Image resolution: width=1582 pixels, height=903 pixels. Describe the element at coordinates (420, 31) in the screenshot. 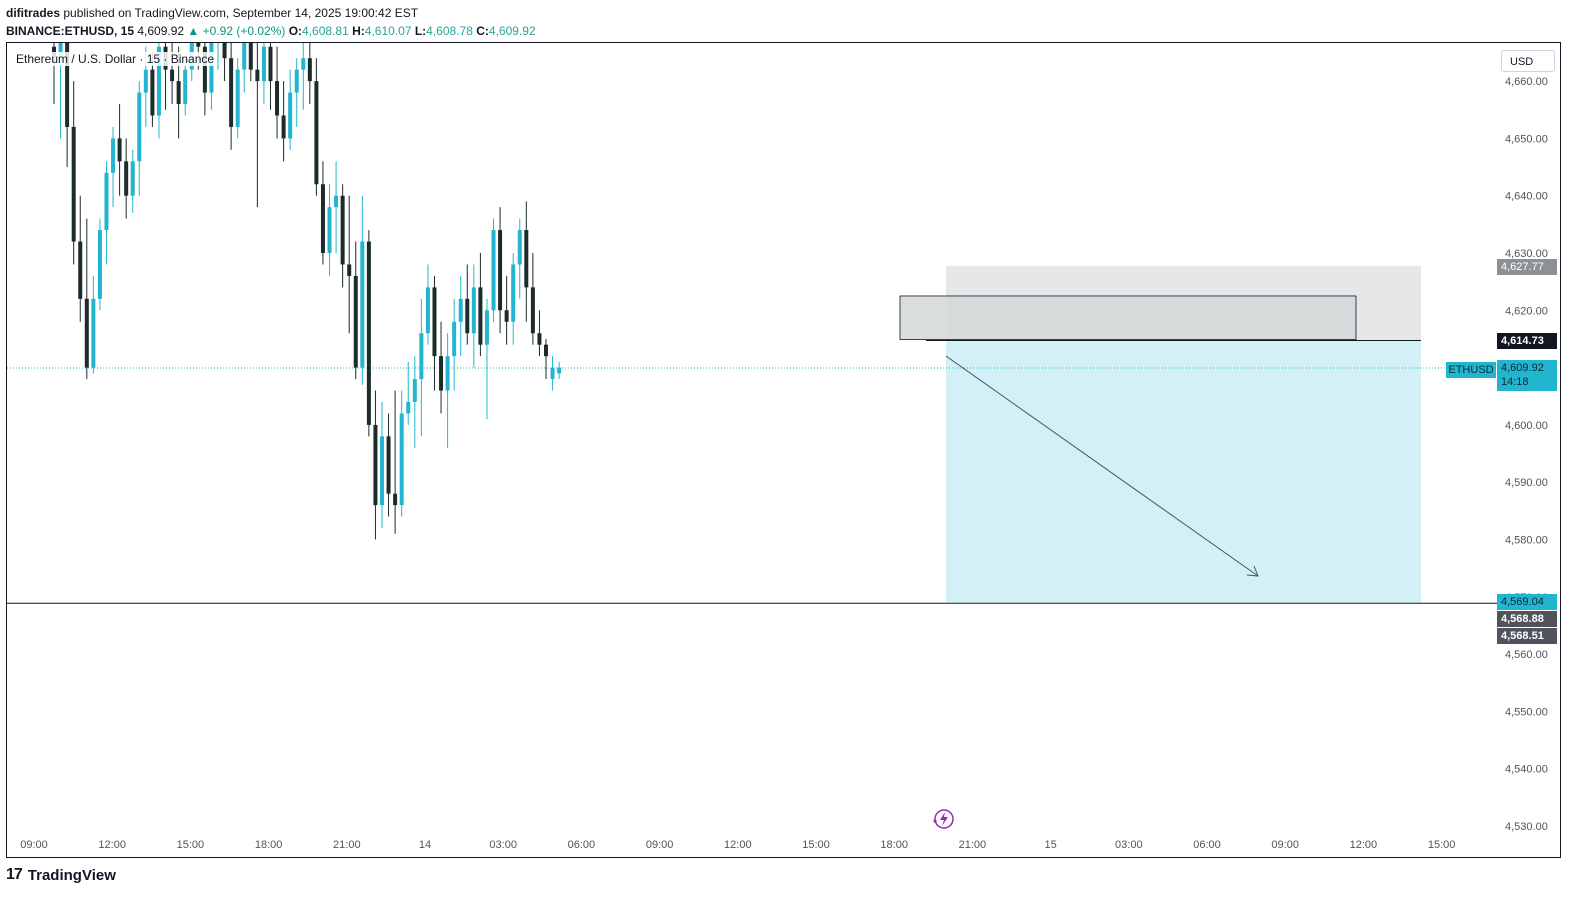

I see `low-label: L:` at that location.